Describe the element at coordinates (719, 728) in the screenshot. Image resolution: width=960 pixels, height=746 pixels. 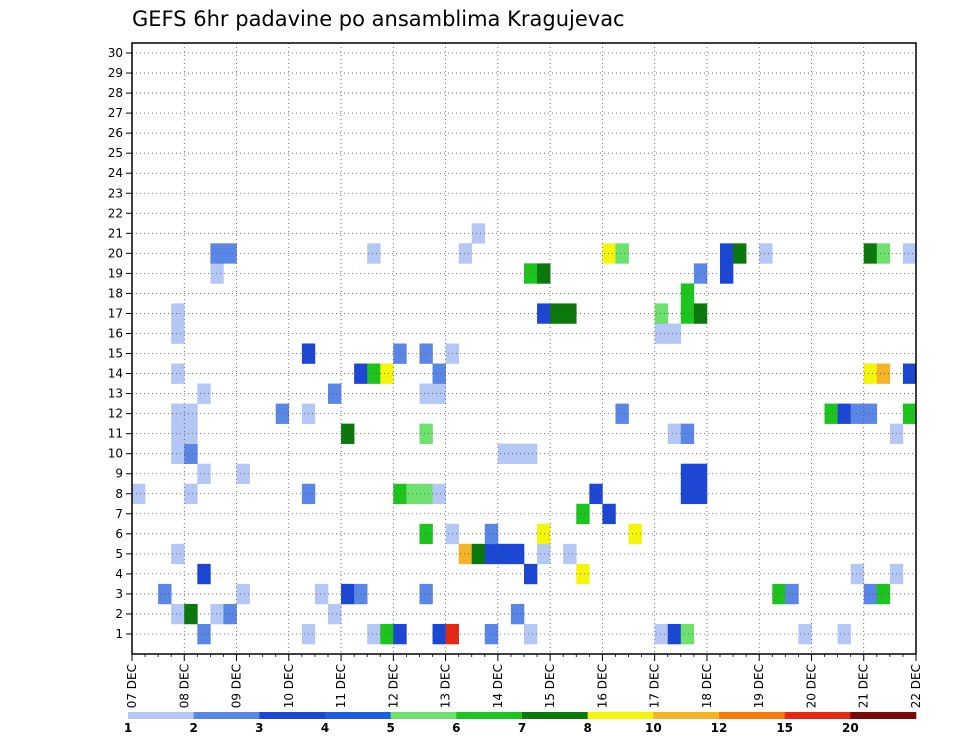
I see `colorbar-label: 12` at that location.